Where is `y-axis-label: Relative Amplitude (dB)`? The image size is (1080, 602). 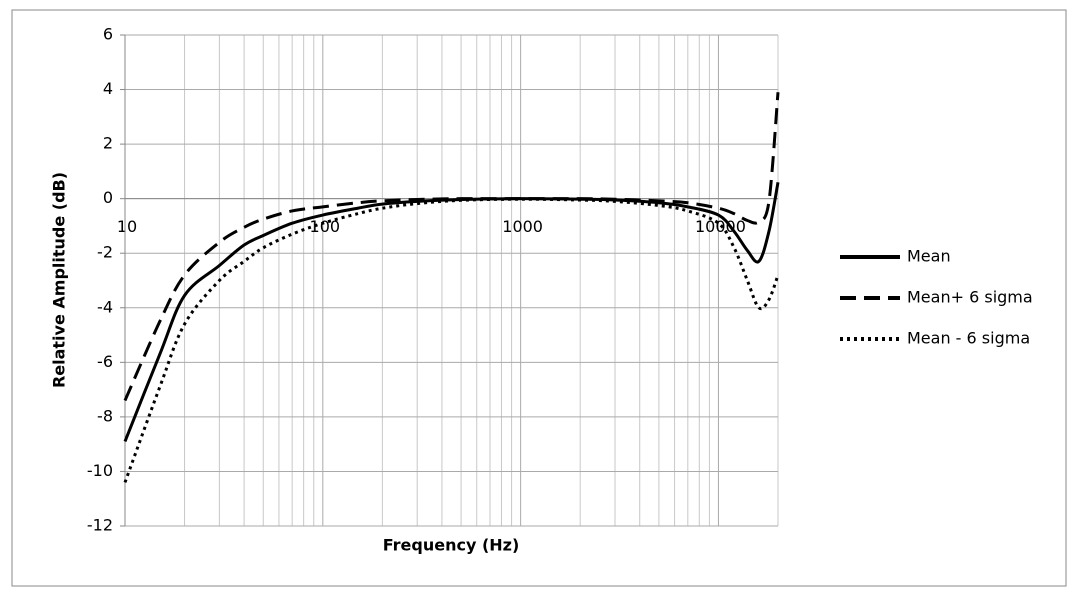 y-axis-label: Relative Amplitude (dB) is located at coordinates (59, 280).